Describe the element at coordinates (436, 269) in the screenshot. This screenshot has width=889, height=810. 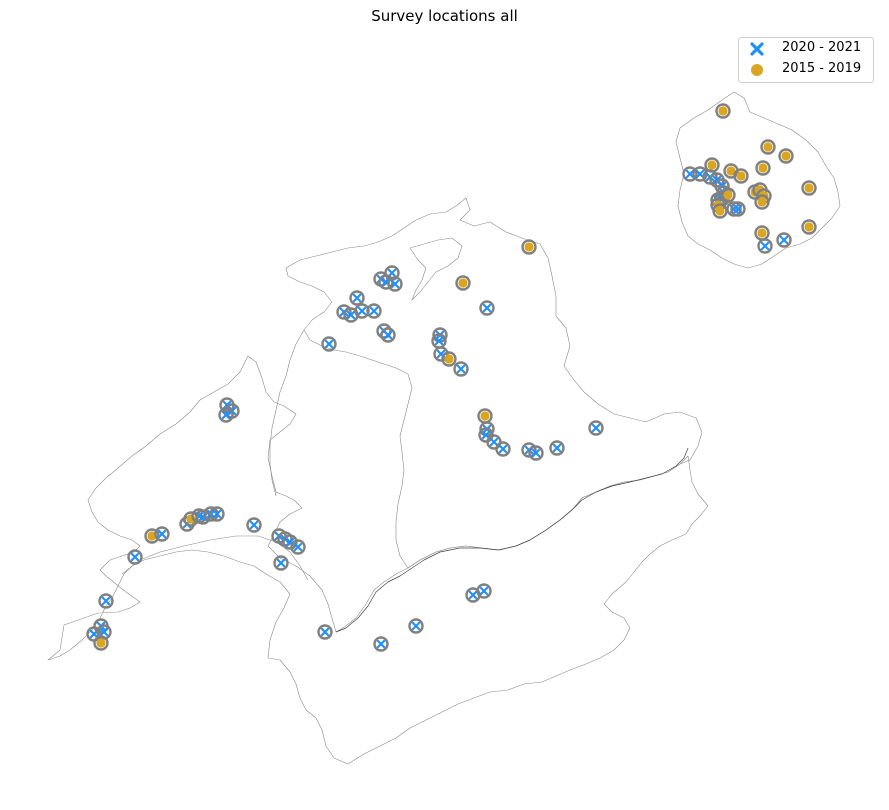
I see `region-lake-outline` at that location.